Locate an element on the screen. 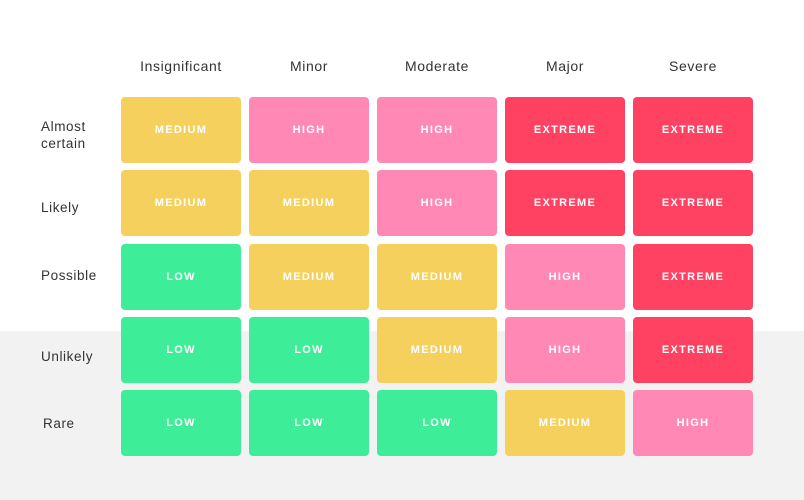 The width and height of the screenshot is (804, 500). row-label-unlikely: Unlikely is located at coordinates (67, 356).